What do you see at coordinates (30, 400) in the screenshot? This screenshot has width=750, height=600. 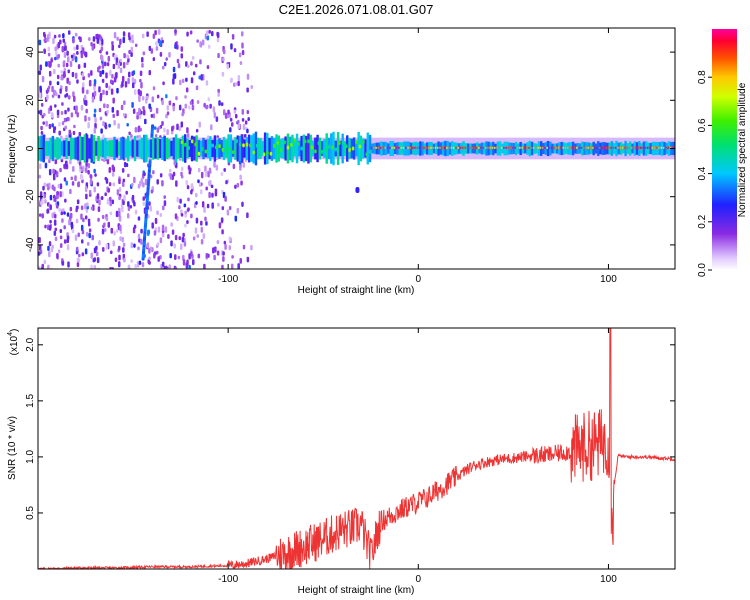 I see `y-tick-label: 1.5` at bounding box center [30, 400].